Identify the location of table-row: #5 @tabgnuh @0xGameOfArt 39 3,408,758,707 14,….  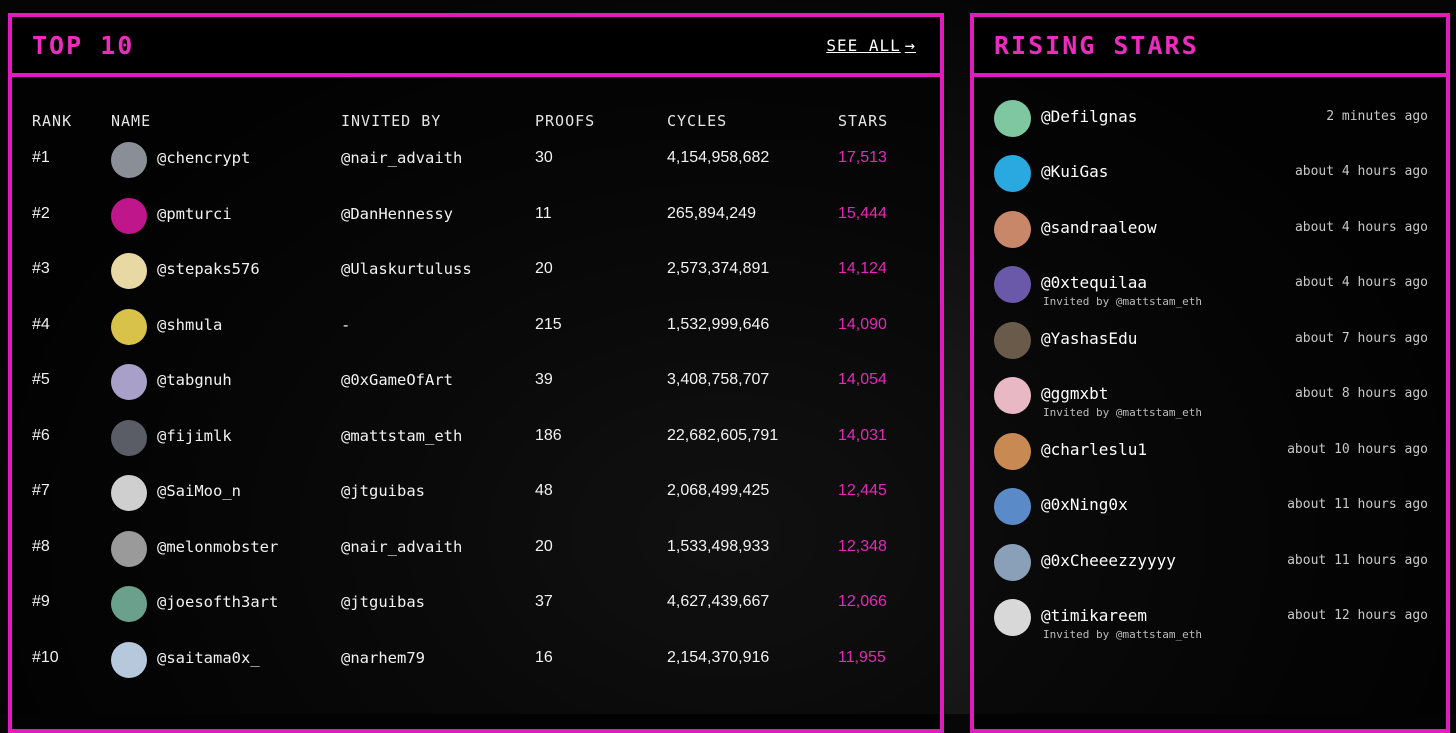
(476, 382).